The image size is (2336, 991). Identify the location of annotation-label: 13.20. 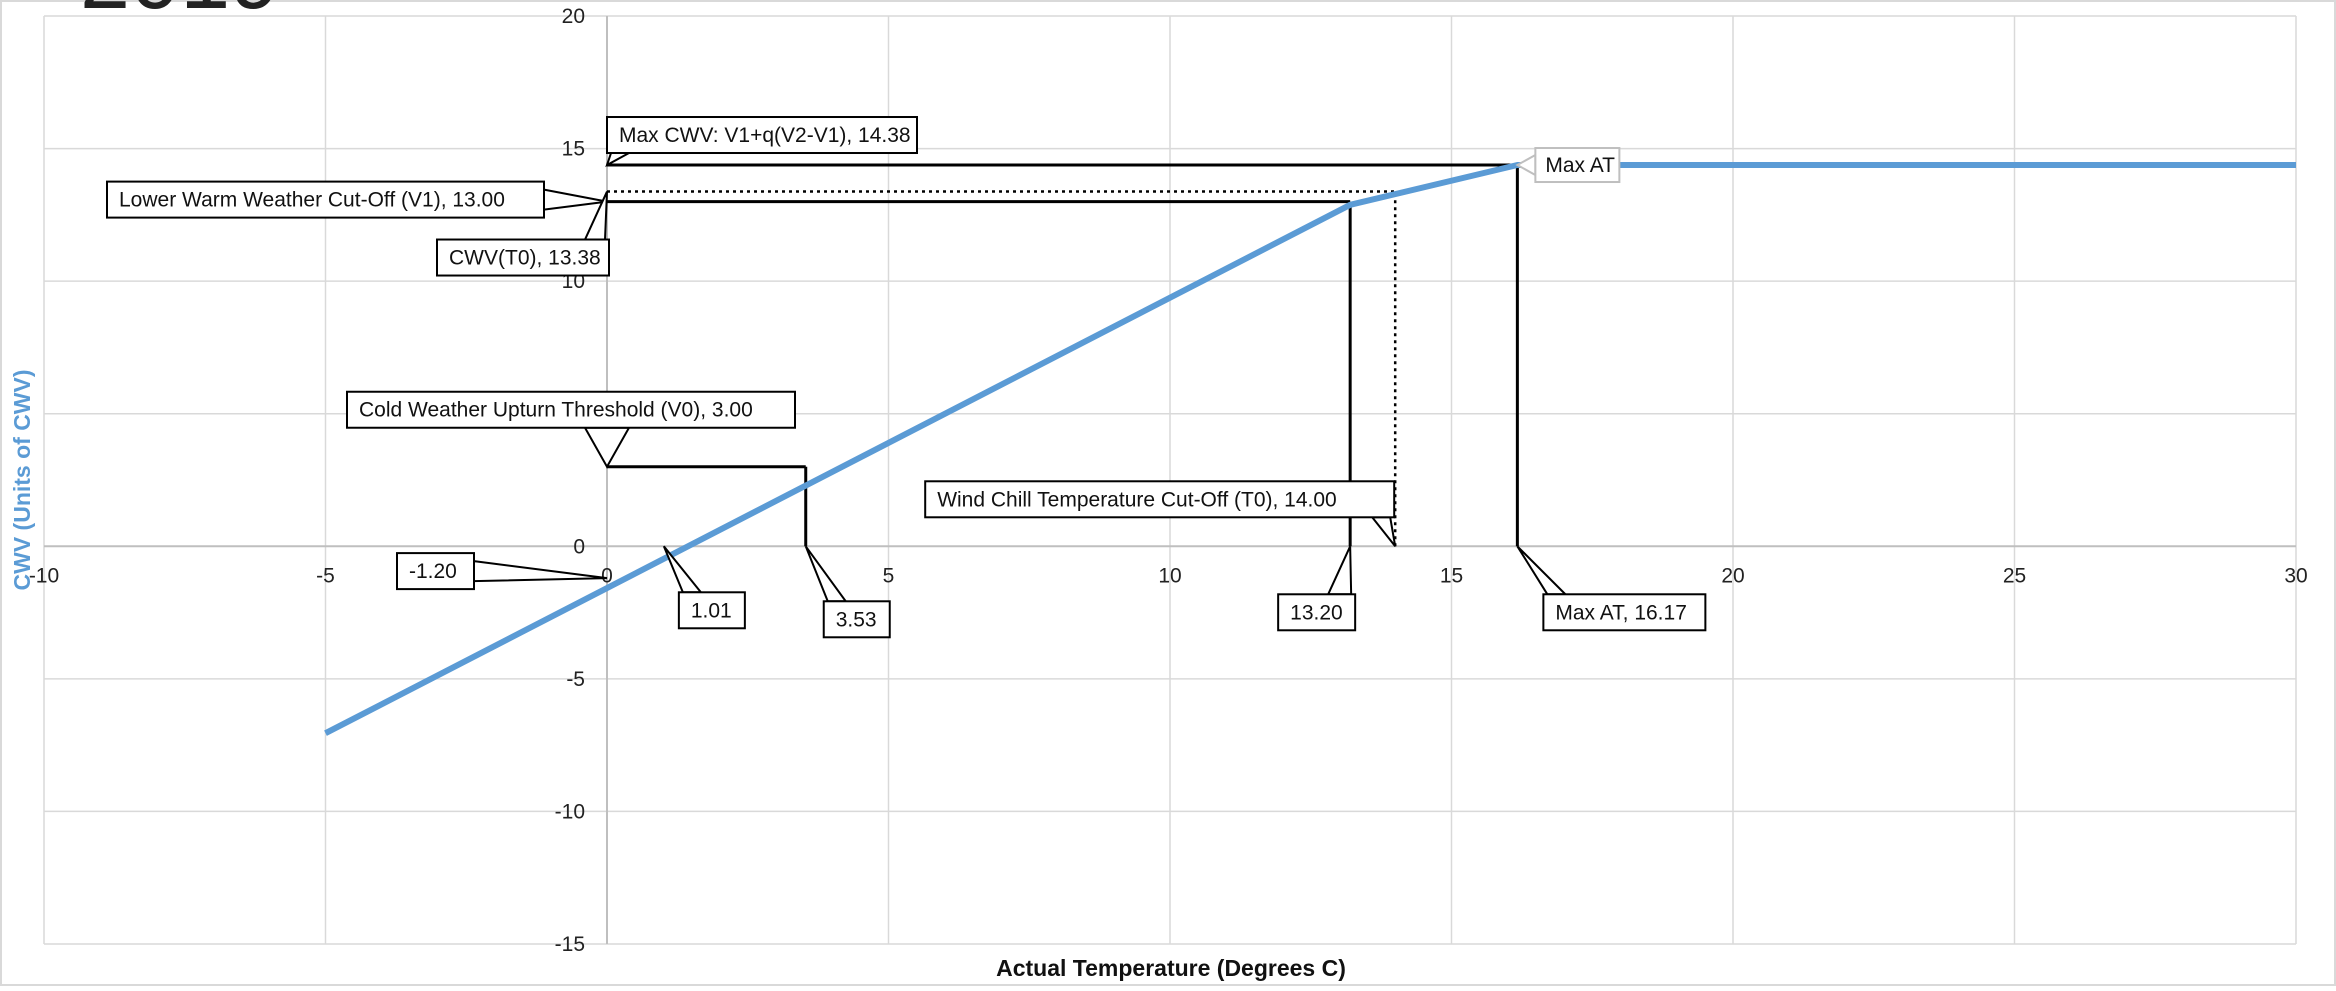
(1316, 612).